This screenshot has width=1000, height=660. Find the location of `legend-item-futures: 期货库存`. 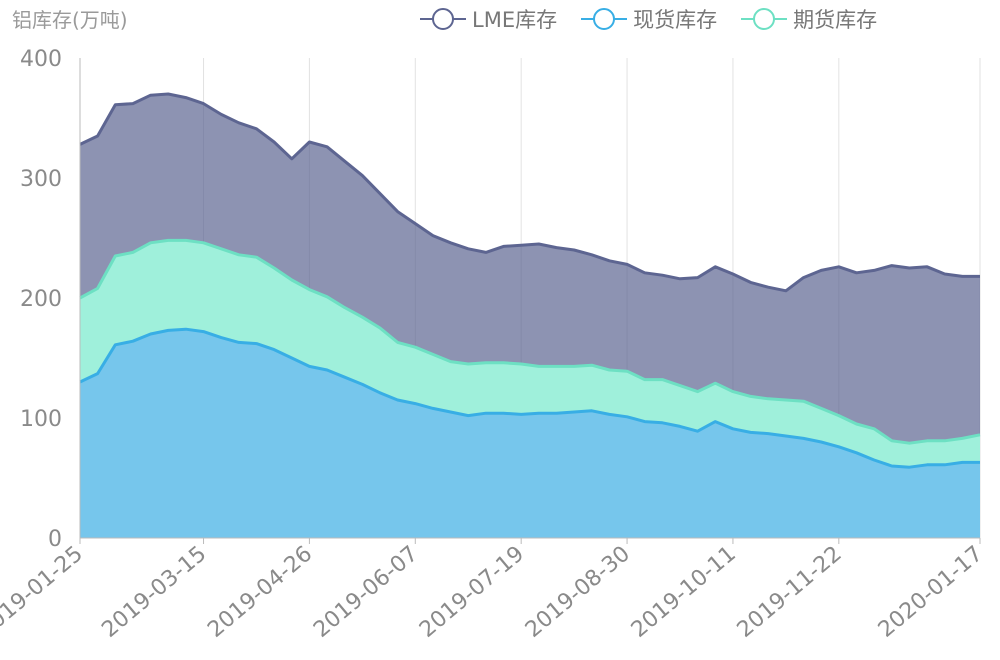

legend-item-futures: 期货库存 is located at coordinates (809, 19).